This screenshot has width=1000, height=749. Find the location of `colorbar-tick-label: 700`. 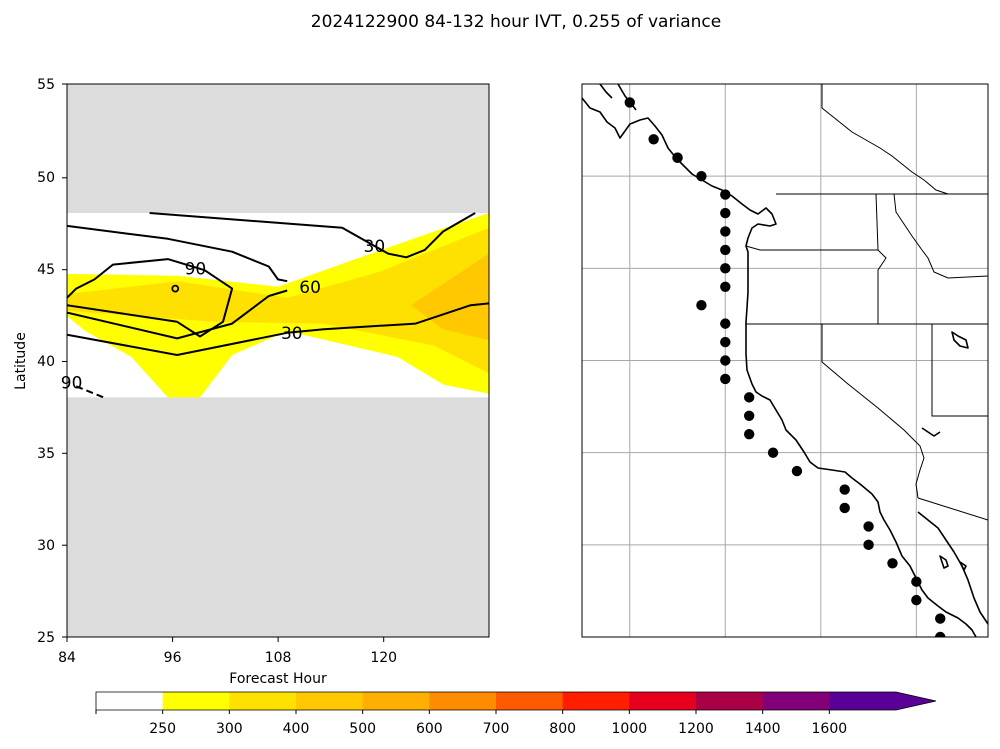

colorbar-tick-label: 700 is located at coordinates (496, 729).